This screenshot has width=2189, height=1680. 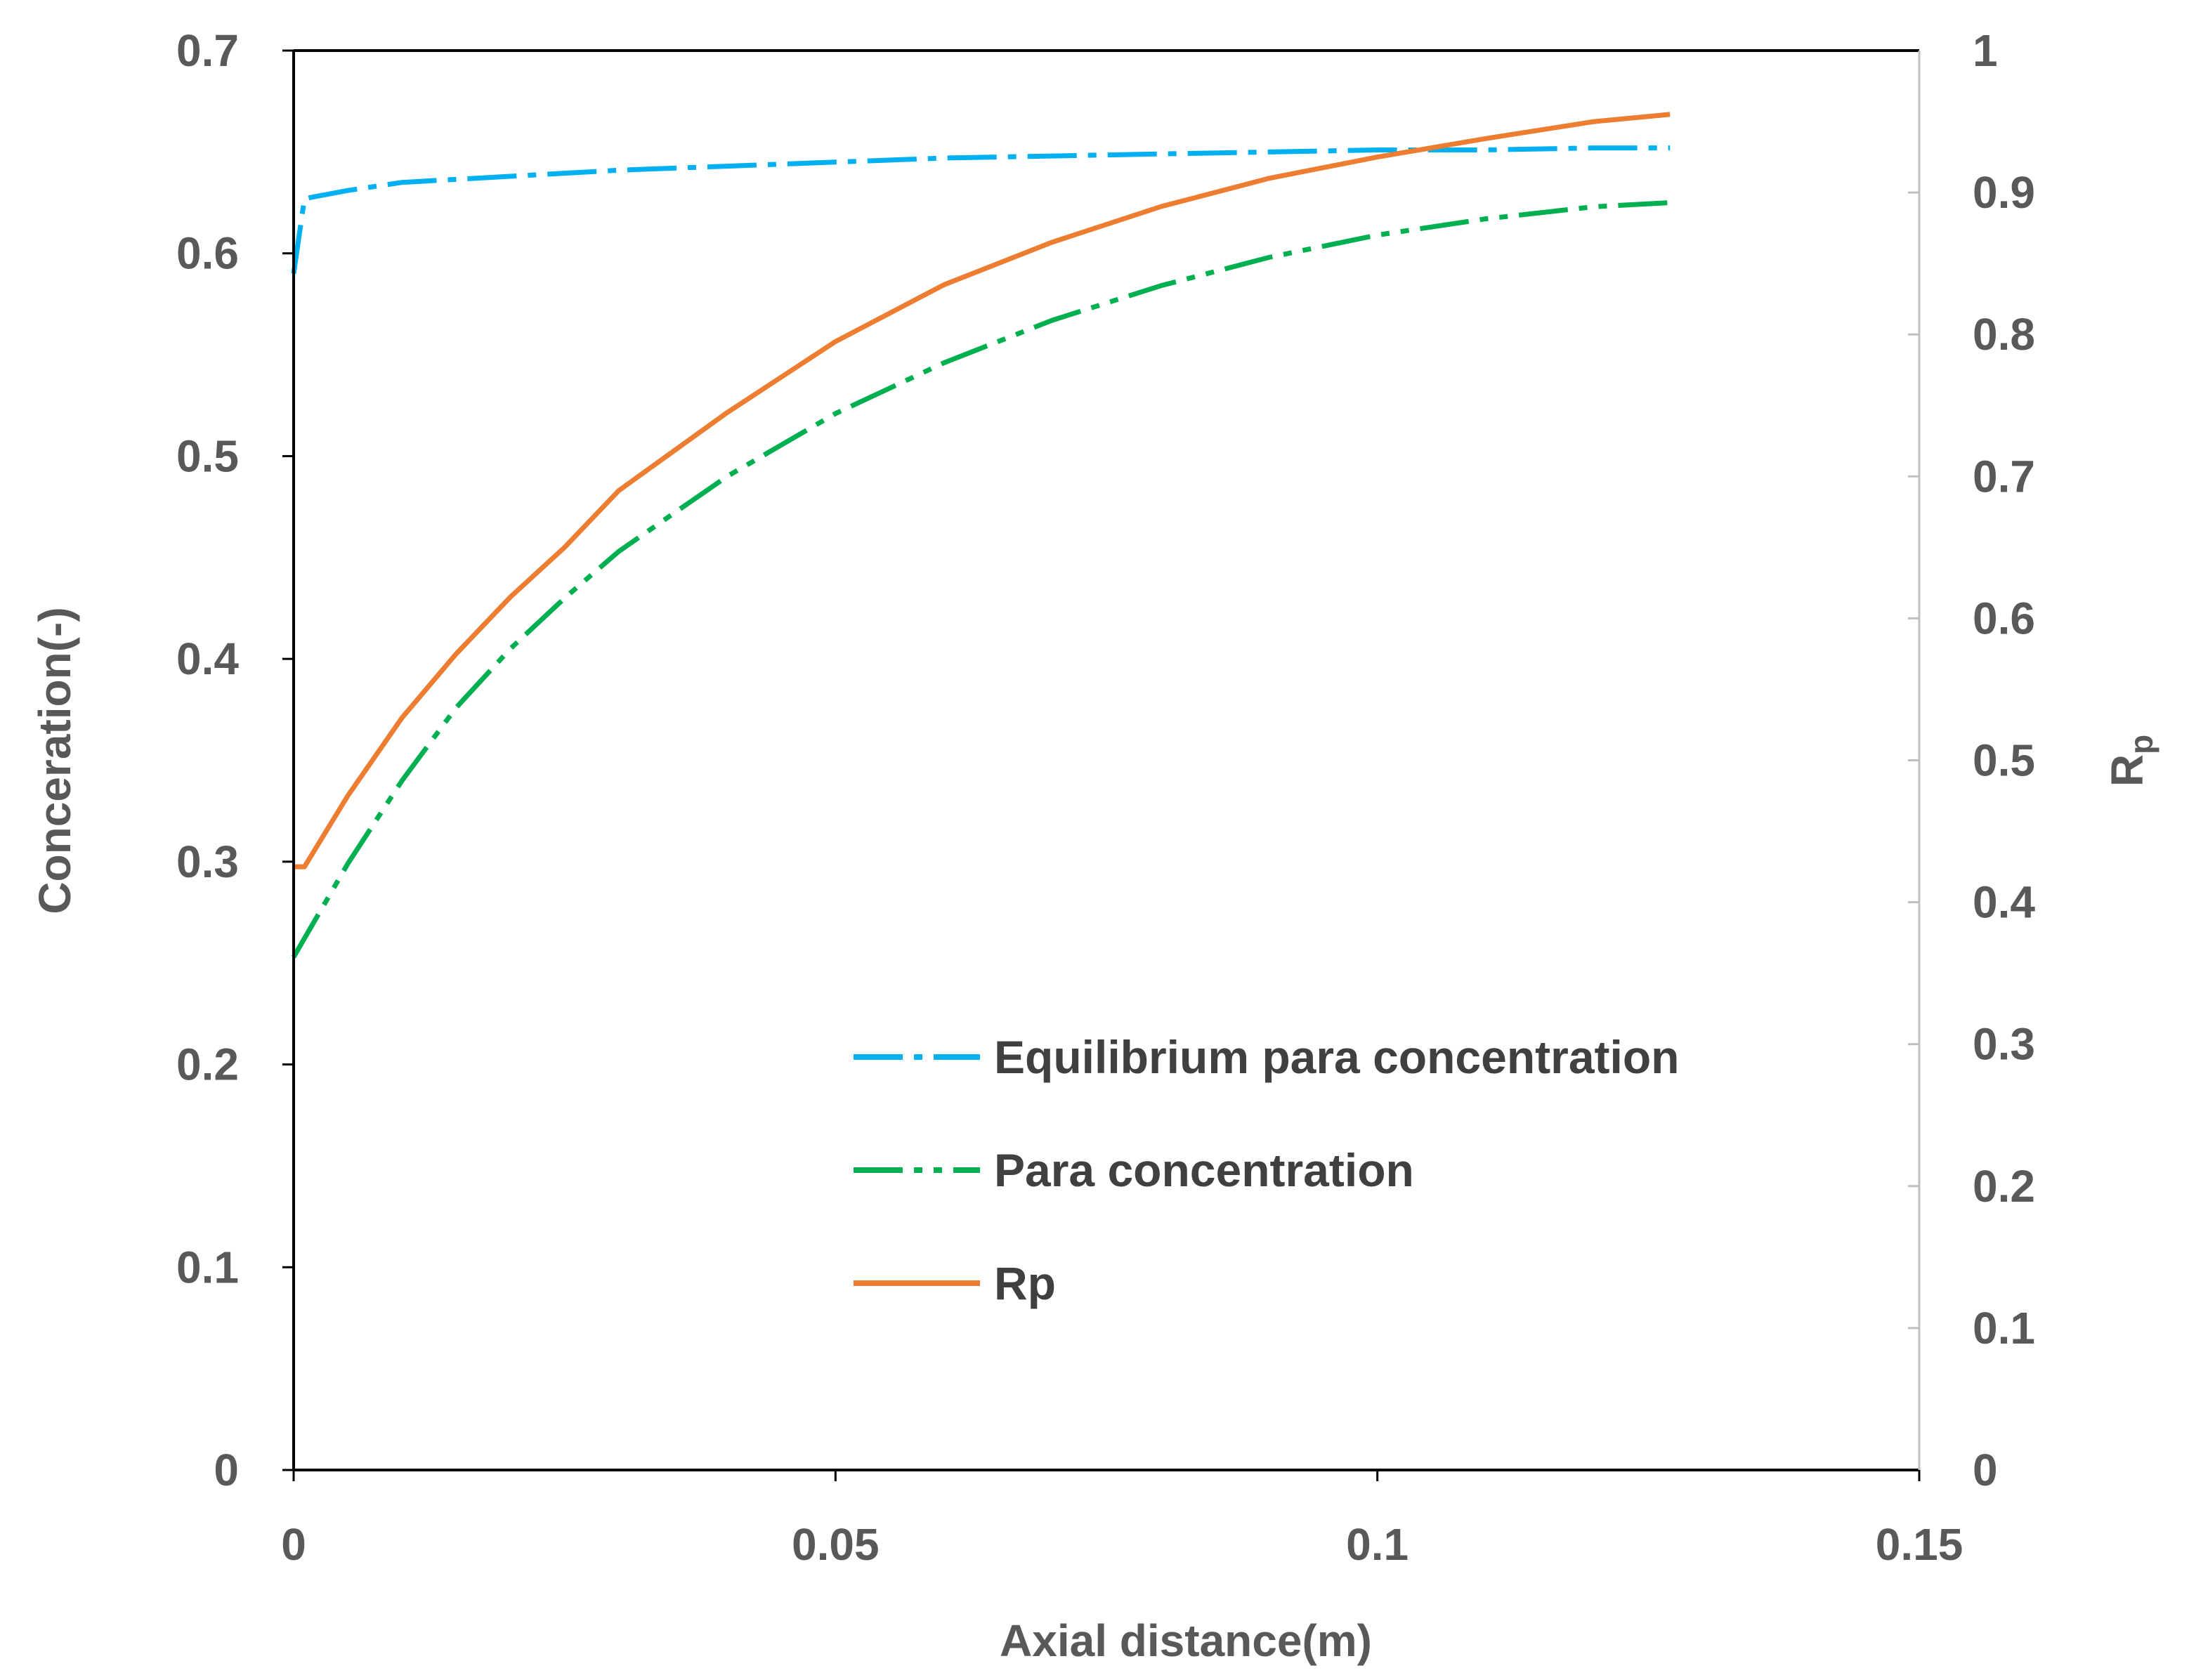 What do you see at coordinates (207, 659) in the screenshot?
I see `y-tick-label: 0.4` at bounding box center [207, 659].